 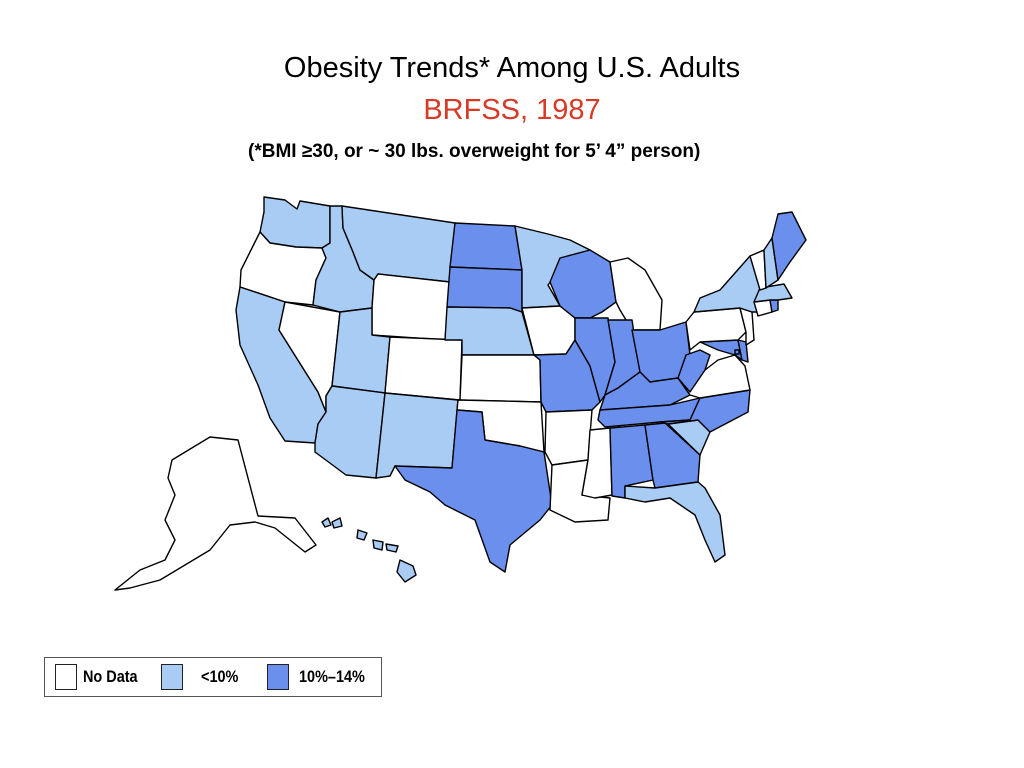 I want to click on state-wy, so click(x=411, y=307).